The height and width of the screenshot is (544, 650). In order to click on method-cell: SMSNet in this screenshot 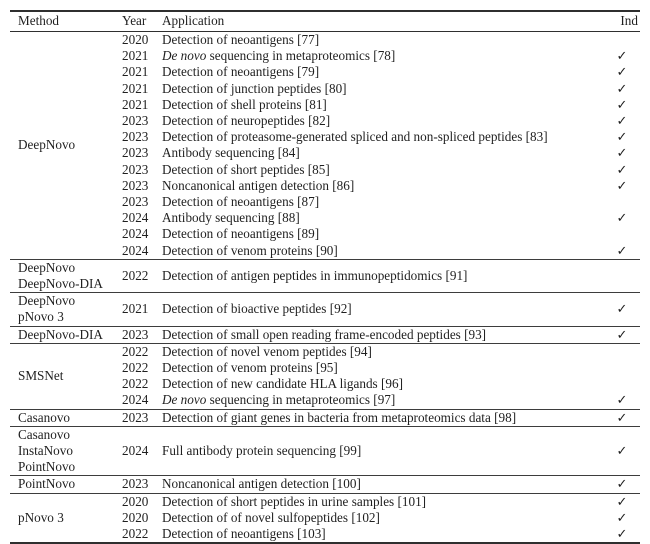, I will do `click(66, 376)`.